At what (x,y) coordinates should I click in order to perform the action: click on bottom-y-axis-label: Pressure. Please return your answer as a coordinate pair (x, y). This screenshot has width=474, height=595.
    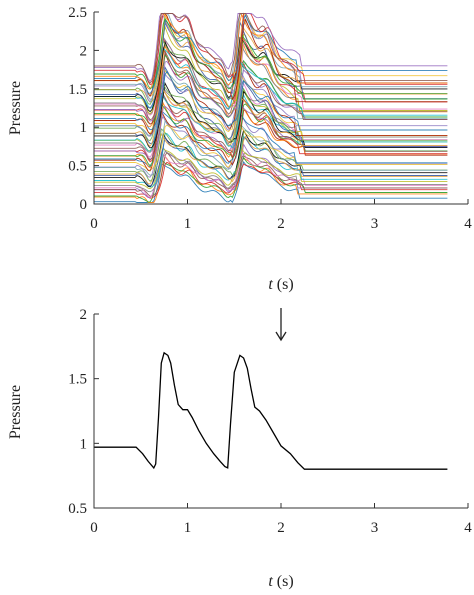
    Looking at the image, I should click on (15, 412).